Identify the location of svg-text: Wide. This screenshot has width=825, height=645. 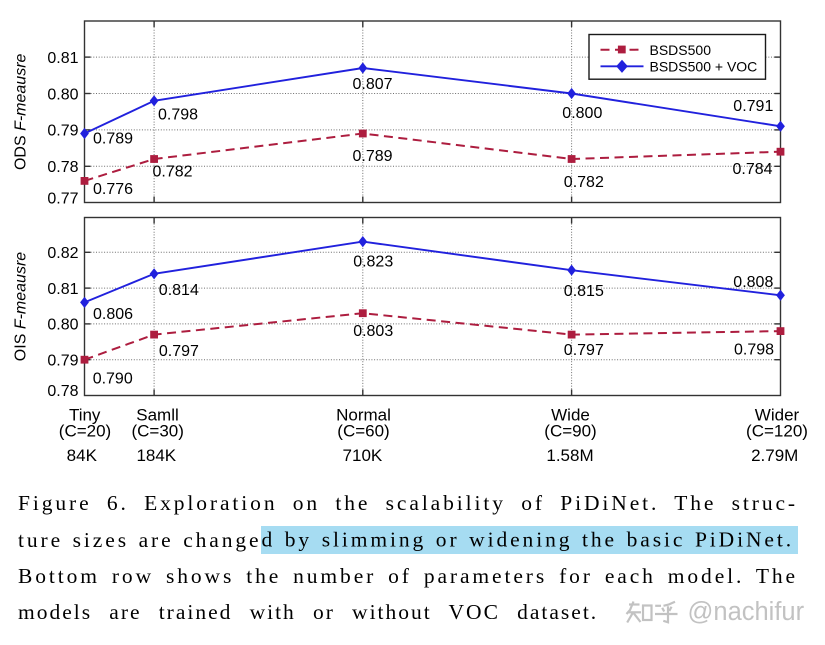
(570, 415).